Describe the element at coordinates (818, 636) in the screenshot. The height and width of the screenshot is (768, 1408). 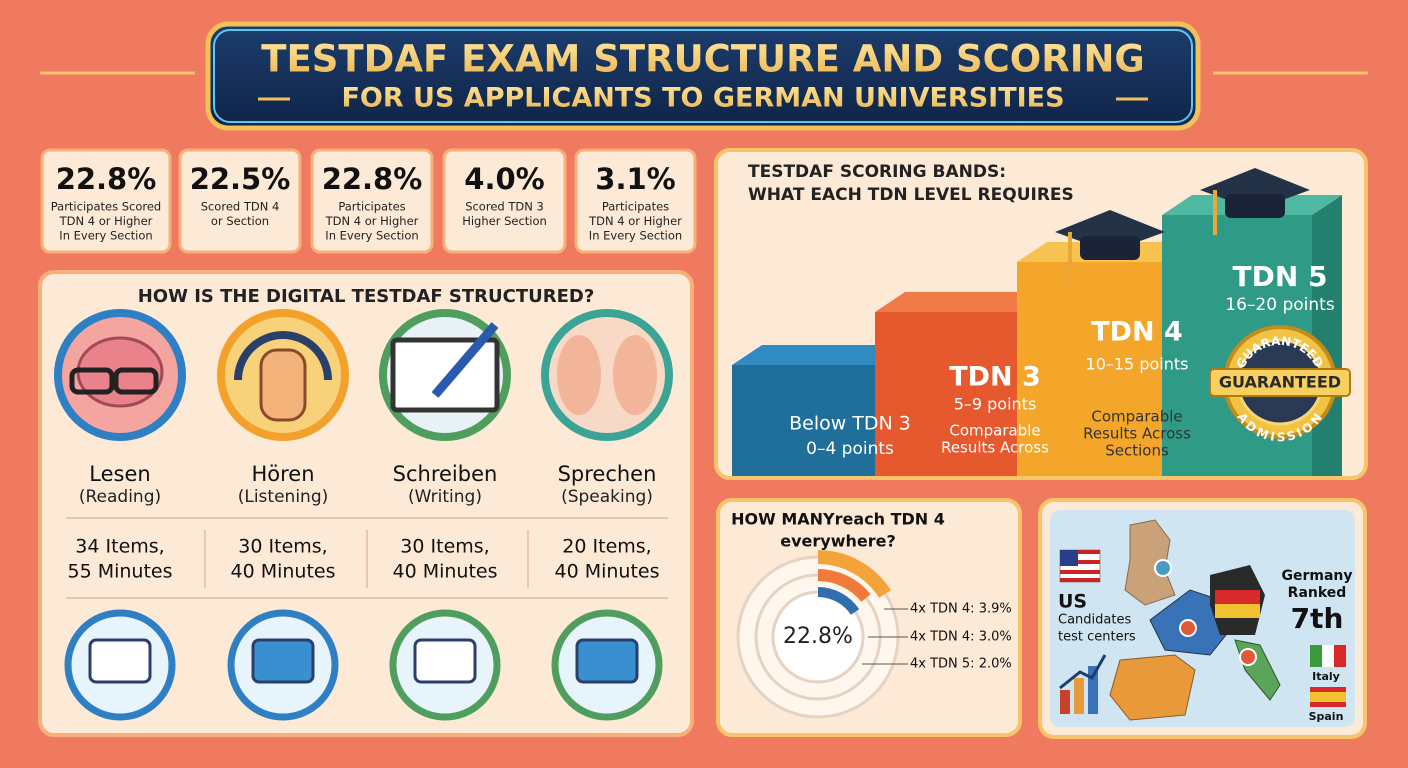
I see `reach-center: 22.8%` at that location.